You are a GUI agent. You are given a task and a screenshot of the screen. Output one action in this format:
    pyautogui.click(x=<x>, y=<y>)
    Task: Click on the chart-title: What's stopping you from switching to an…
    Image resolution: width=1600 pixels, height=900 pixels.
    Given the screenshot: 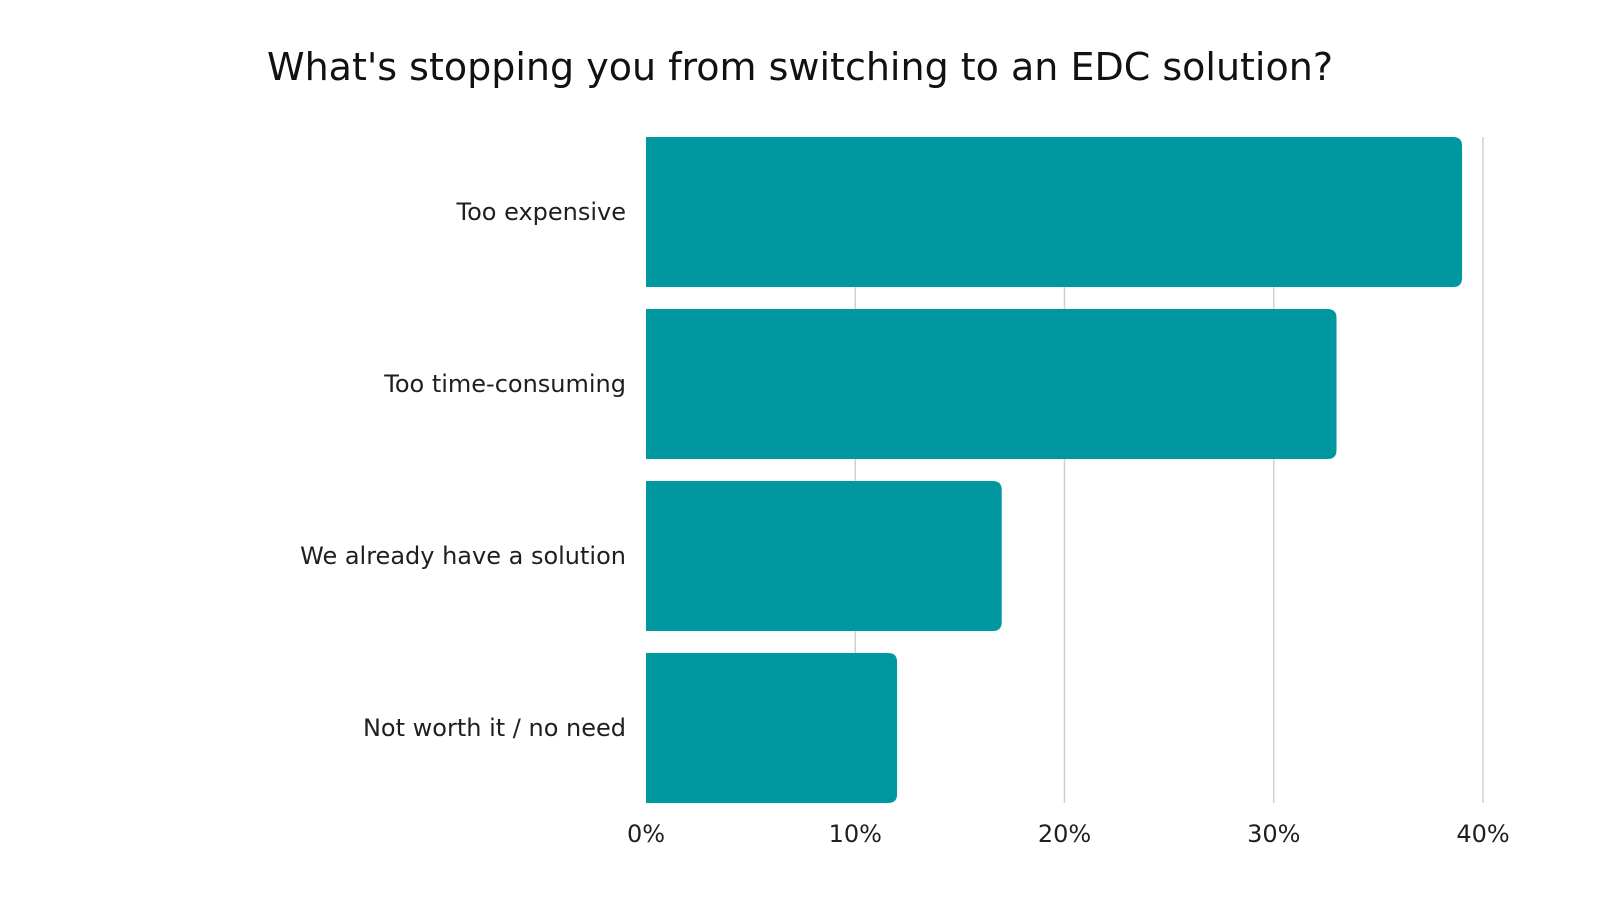 What is the action you would take?
    pyautogui.click(x=800, y=67)
    